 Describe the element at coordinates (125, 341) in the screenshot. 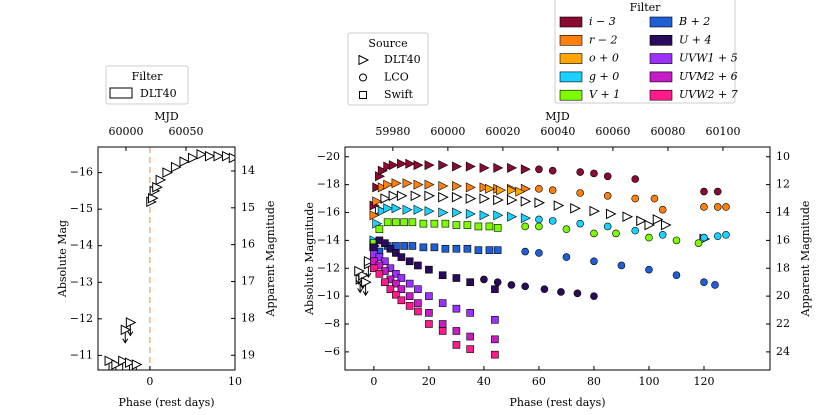

I see `limit-arrowhead` at that location.